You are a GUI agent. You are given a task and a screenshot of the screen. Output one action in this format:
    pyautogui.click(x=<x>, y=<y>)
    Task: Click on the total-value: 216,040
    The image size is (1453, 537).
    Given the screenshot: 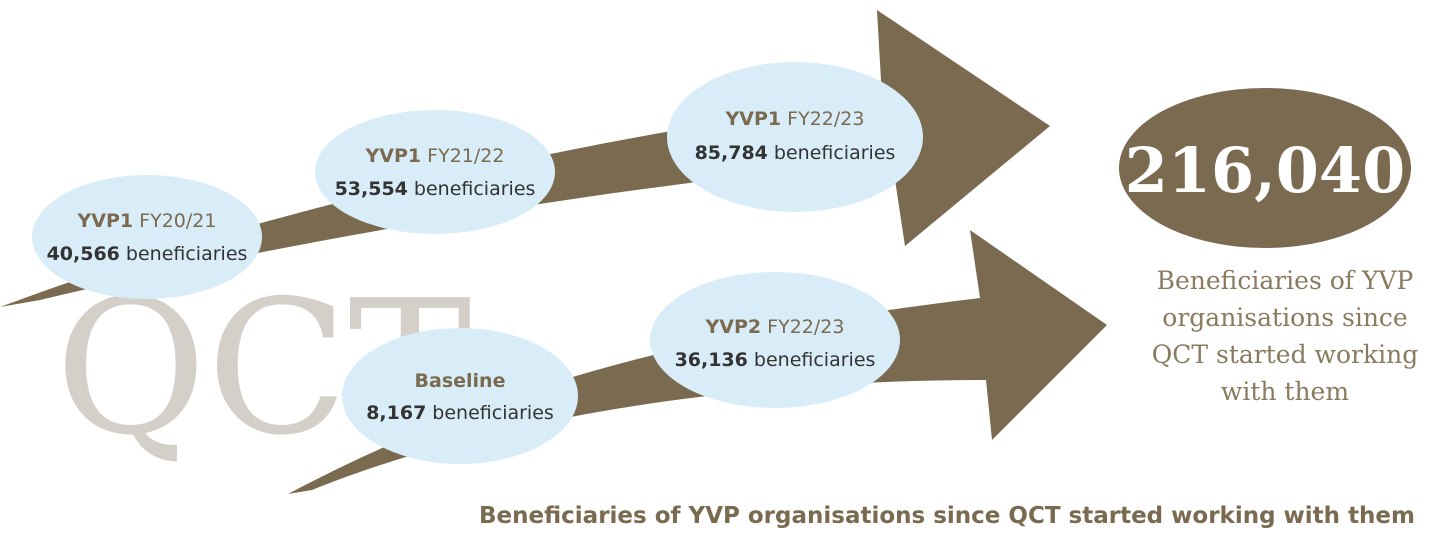 What is the action you would take?
    pyautogui.click(x=1265, y=170)
    